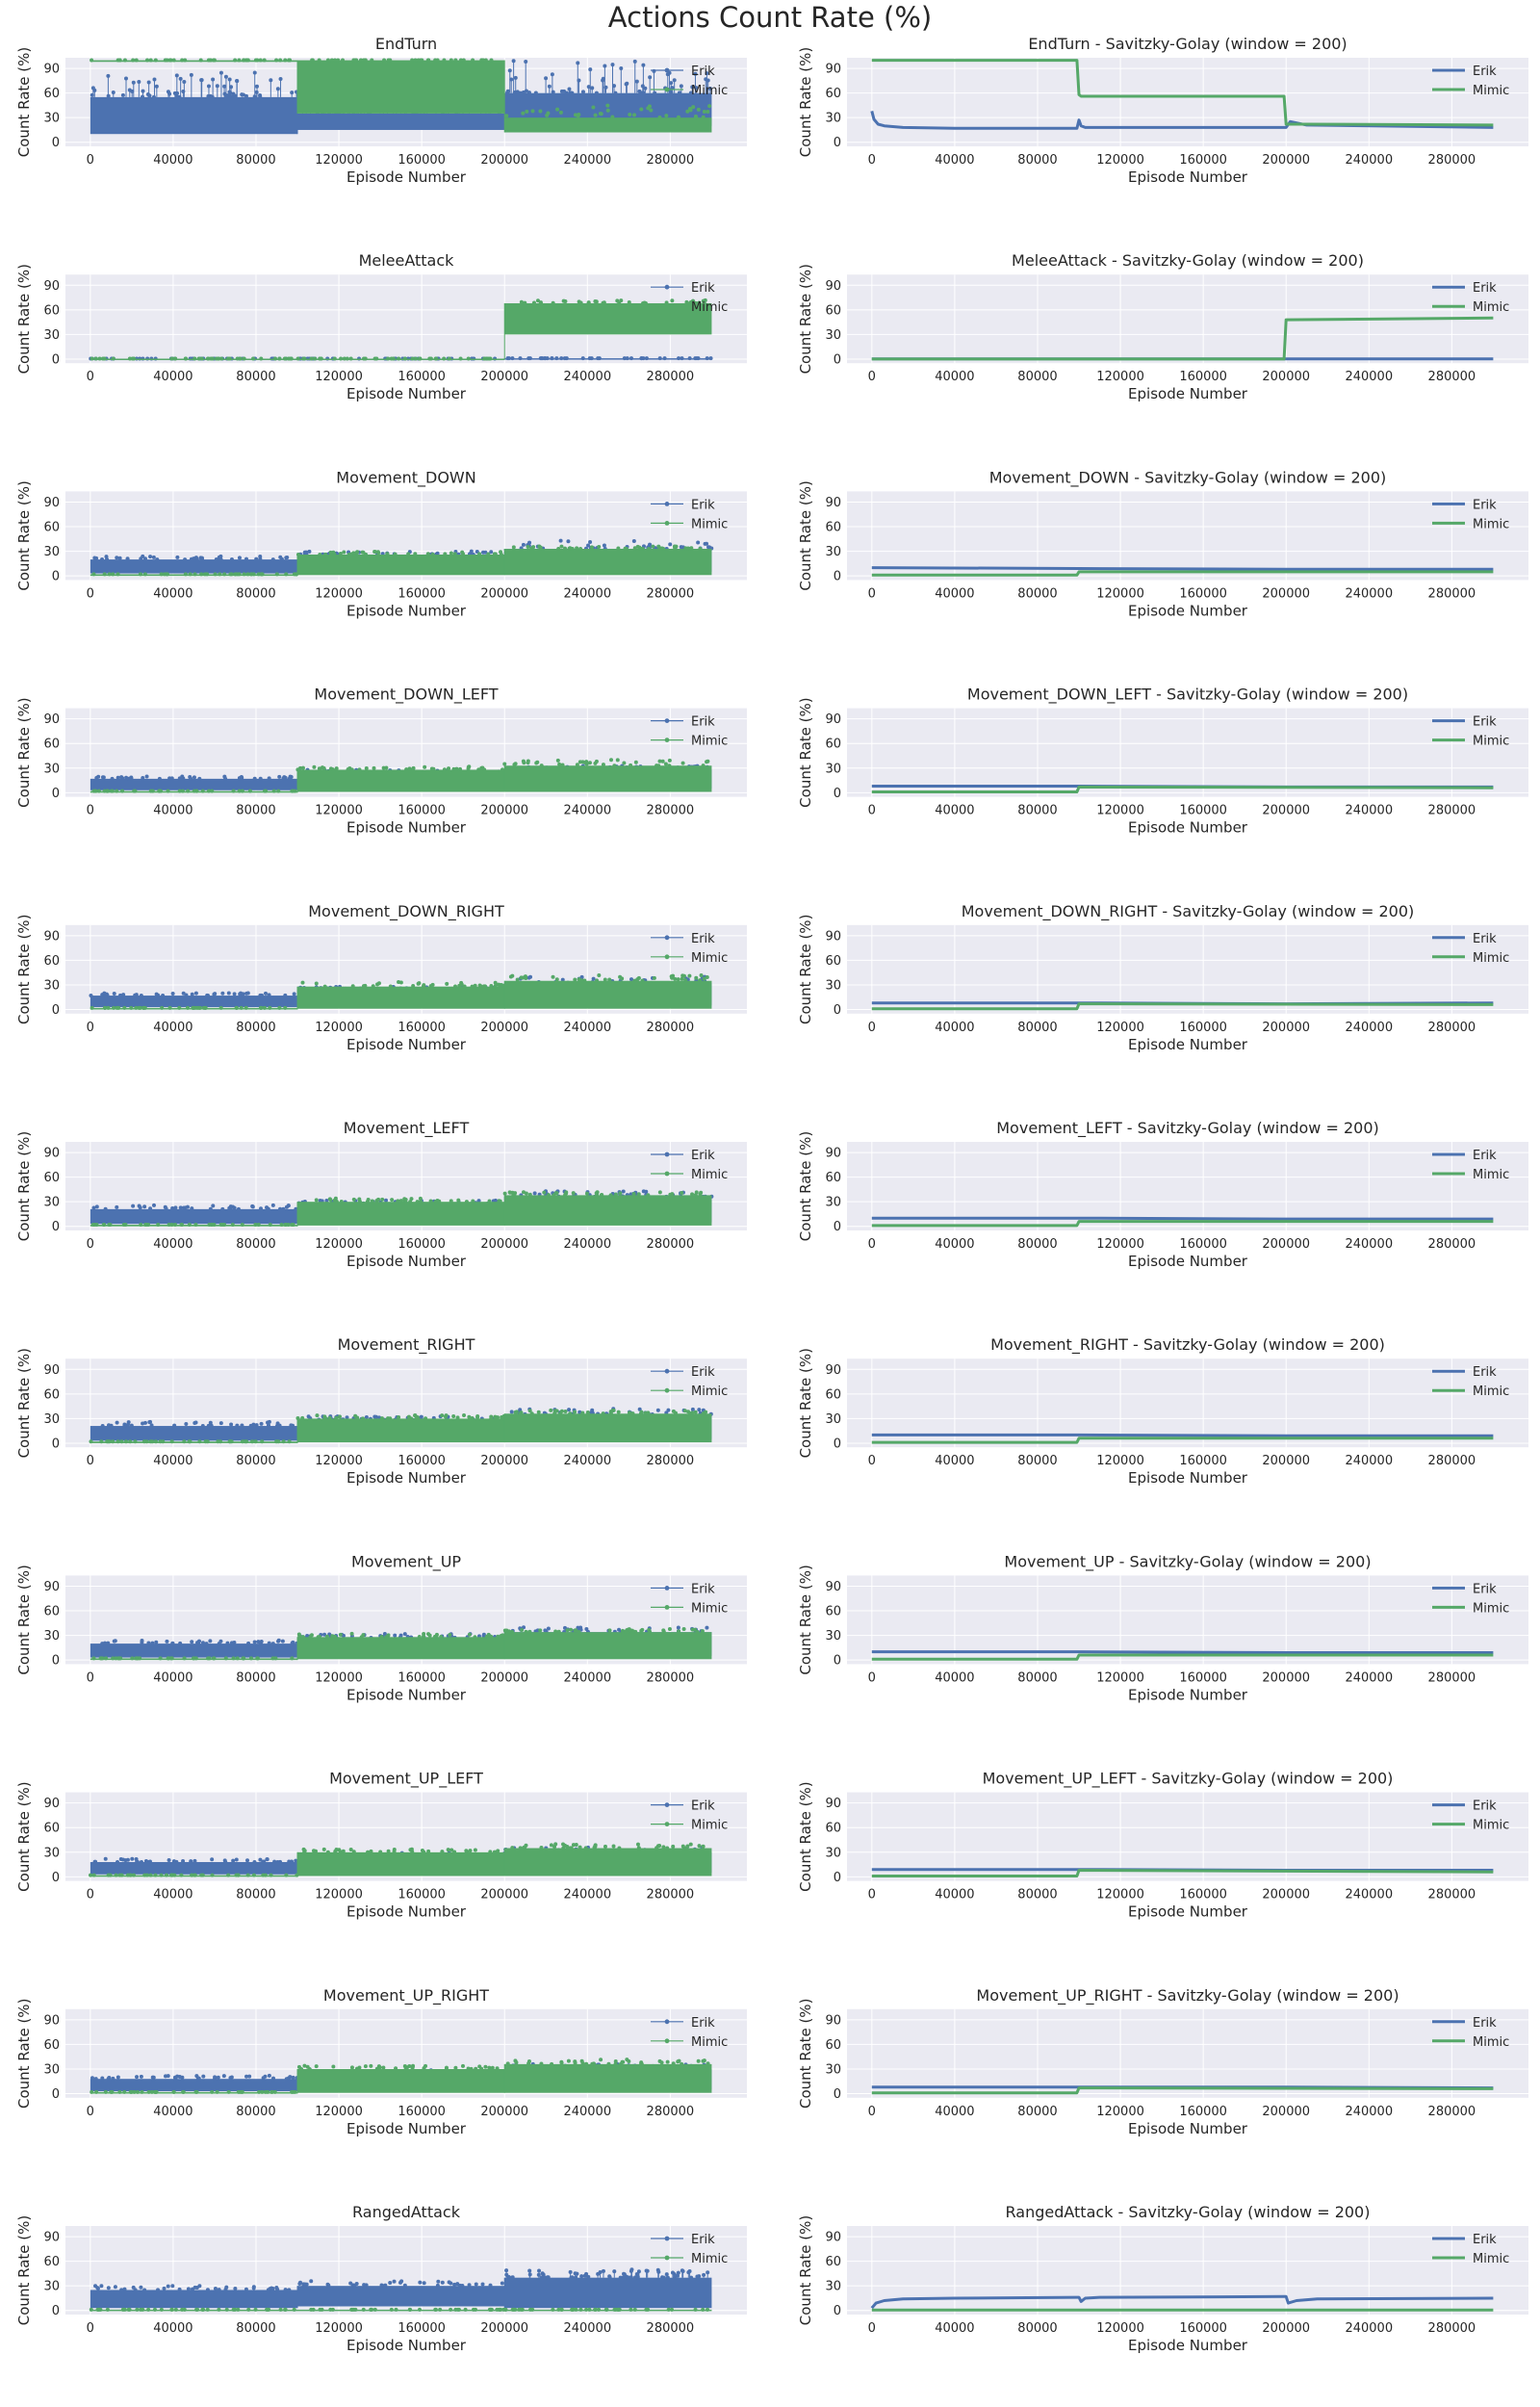 This screenshot has width=1540, height=2407. What do you see at coordinates (51, 552) in the screenshot?
I see `y-tick-label: 30` at bounding box center [51, 552].